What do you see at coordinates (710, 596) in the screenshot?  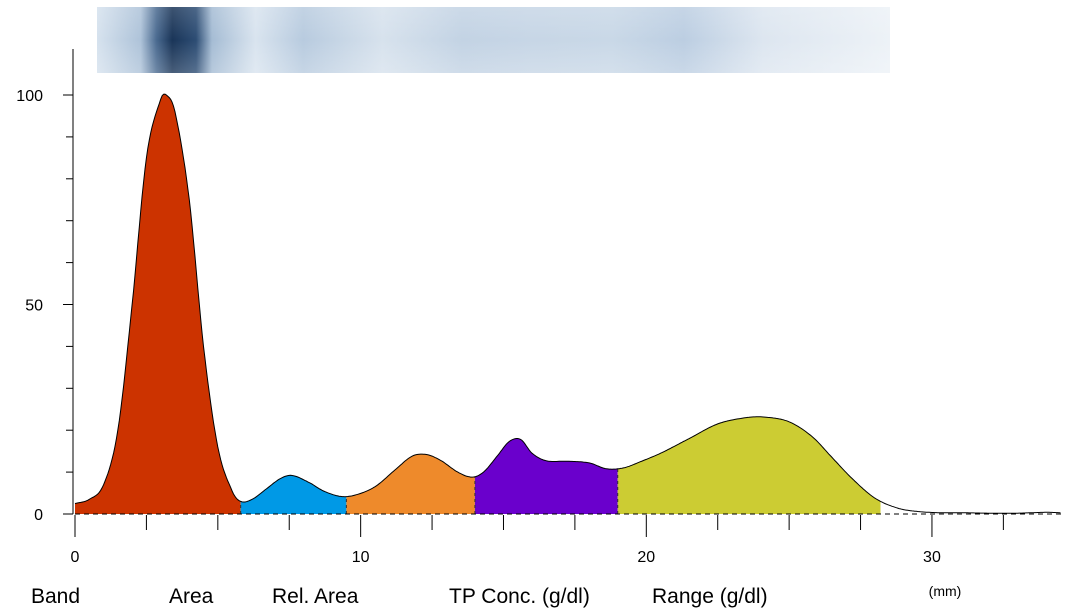 I see `header-range: Range (g/dl)` at bounding box center [710, 596].